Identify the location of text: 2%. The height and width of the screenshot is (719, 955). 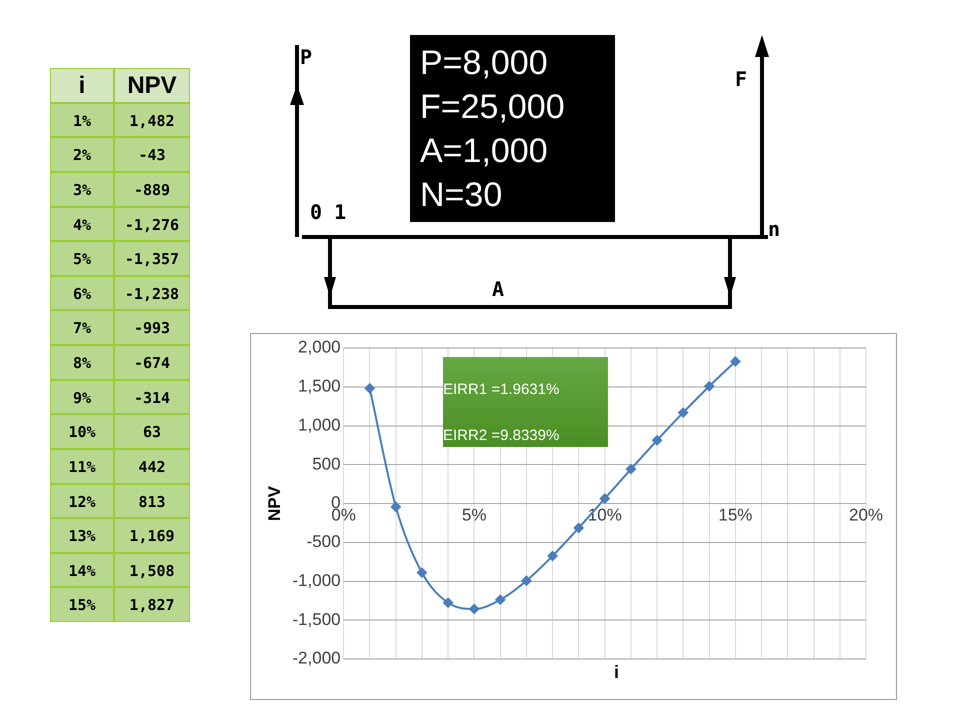
(82, 155).